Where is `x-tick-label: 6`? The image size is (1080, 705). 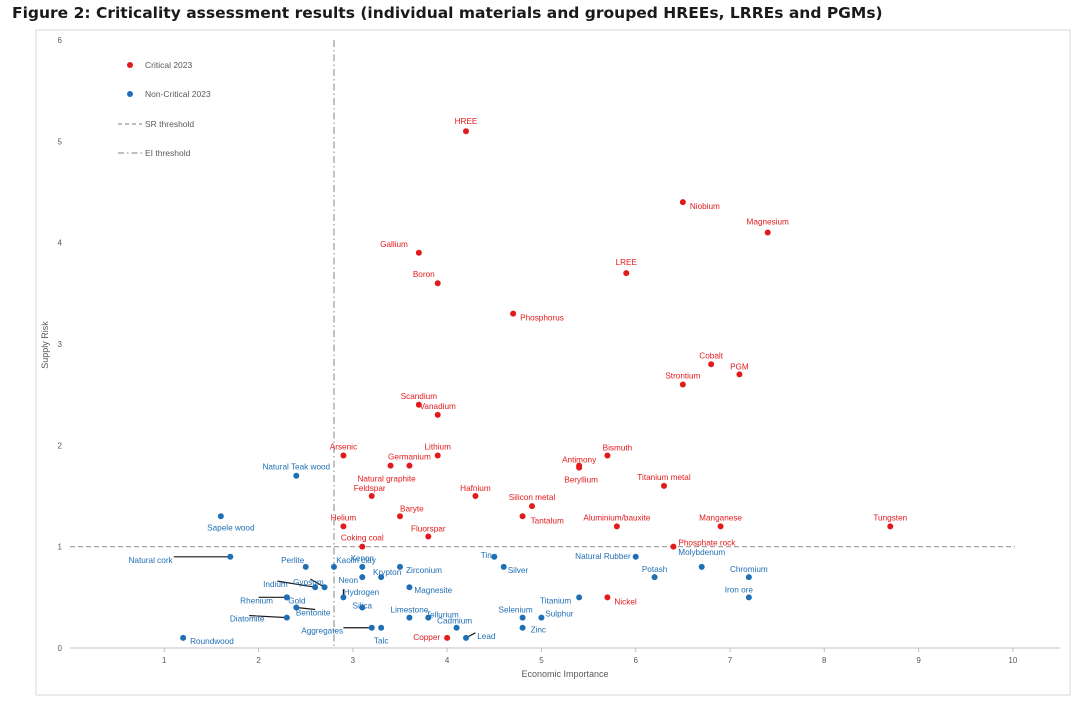
x-tick-label: 6 is located at coordinates (635, 660).